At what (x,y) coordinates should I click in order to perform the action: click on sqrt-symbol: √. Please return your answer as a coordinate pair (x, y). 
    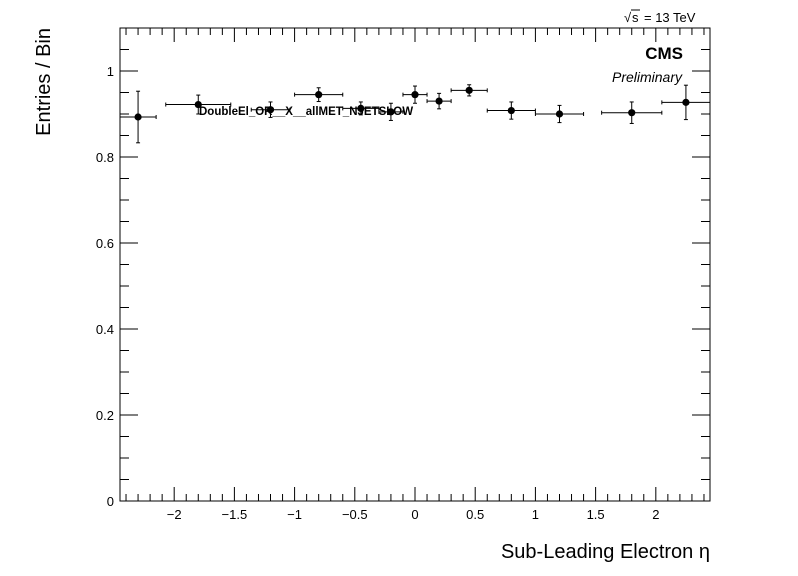
    Looking at the image, I should click on (628, 17).